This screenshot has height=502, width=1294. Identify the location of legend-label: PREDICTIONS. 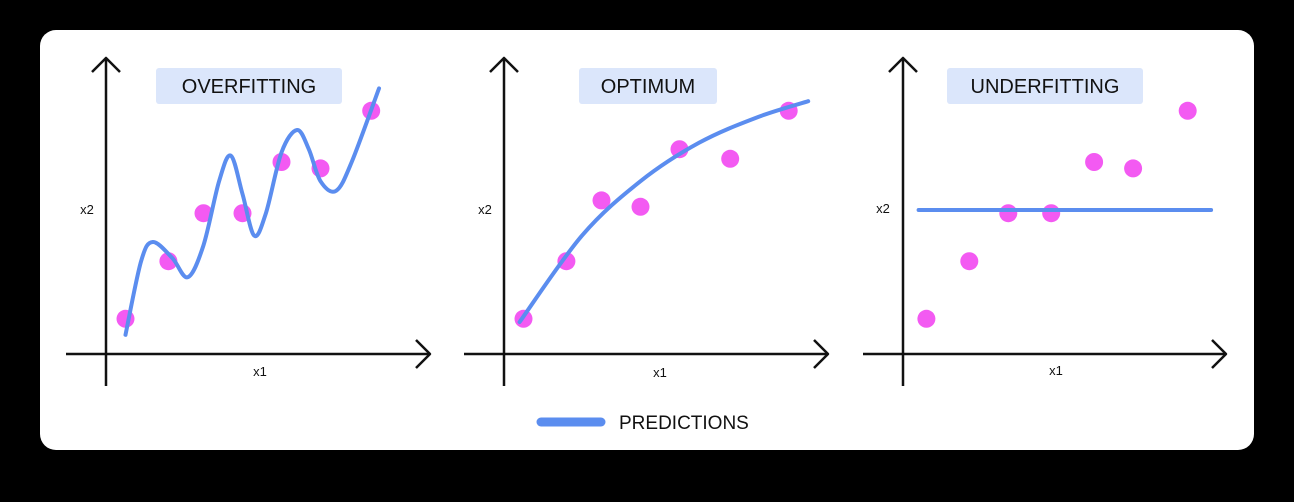
(684, 423).